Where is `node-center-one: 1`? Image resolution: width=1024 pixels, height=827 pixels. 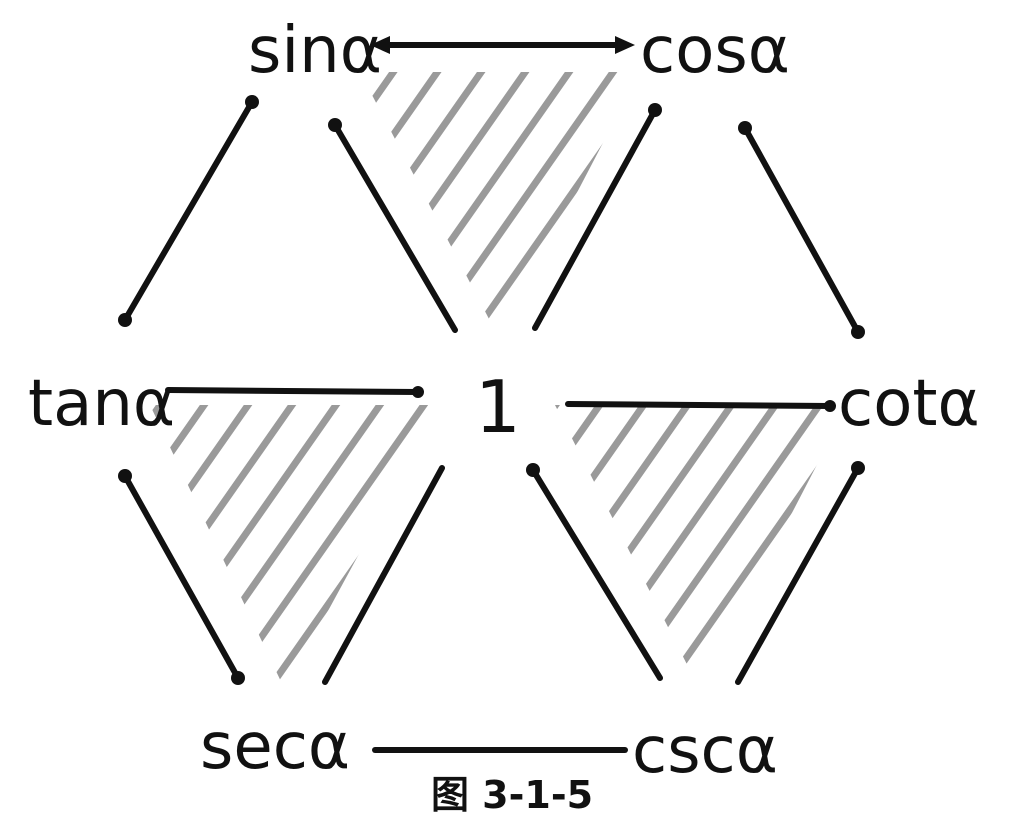 node-center-one: 1 is located at coordinates (498, 407).